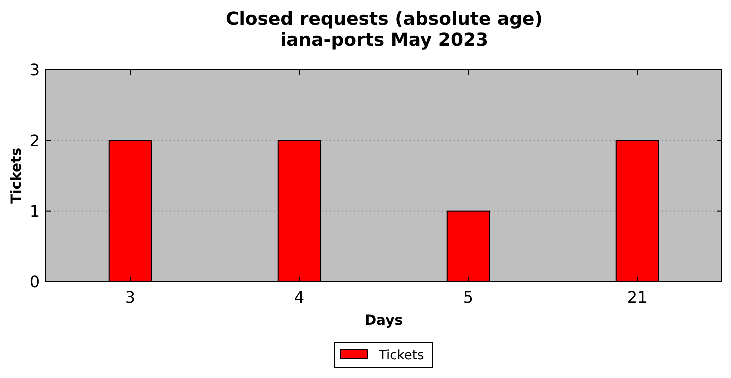 Image resolution: width=731 pixels, height=378 pixels. I want to click on x-tick-label: 4, so click(299, 297).